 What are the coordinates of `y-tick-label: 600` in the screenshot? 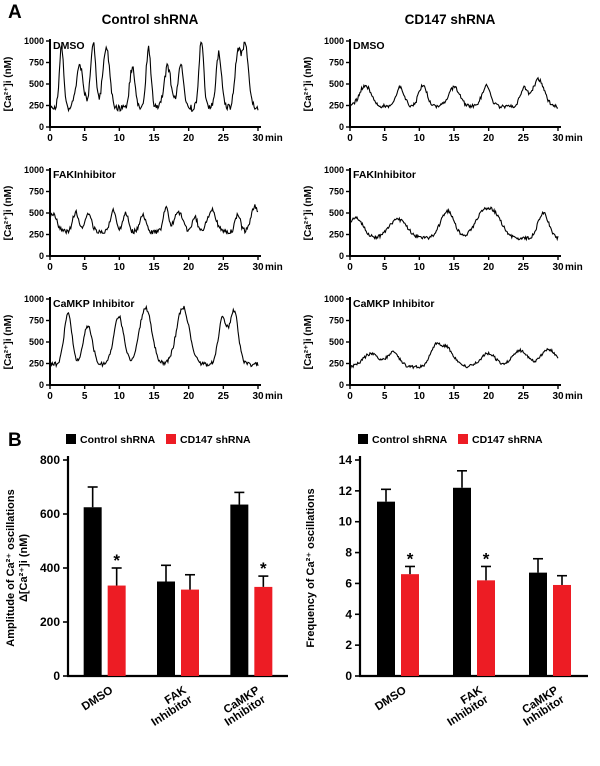 It's located at (50, 514).